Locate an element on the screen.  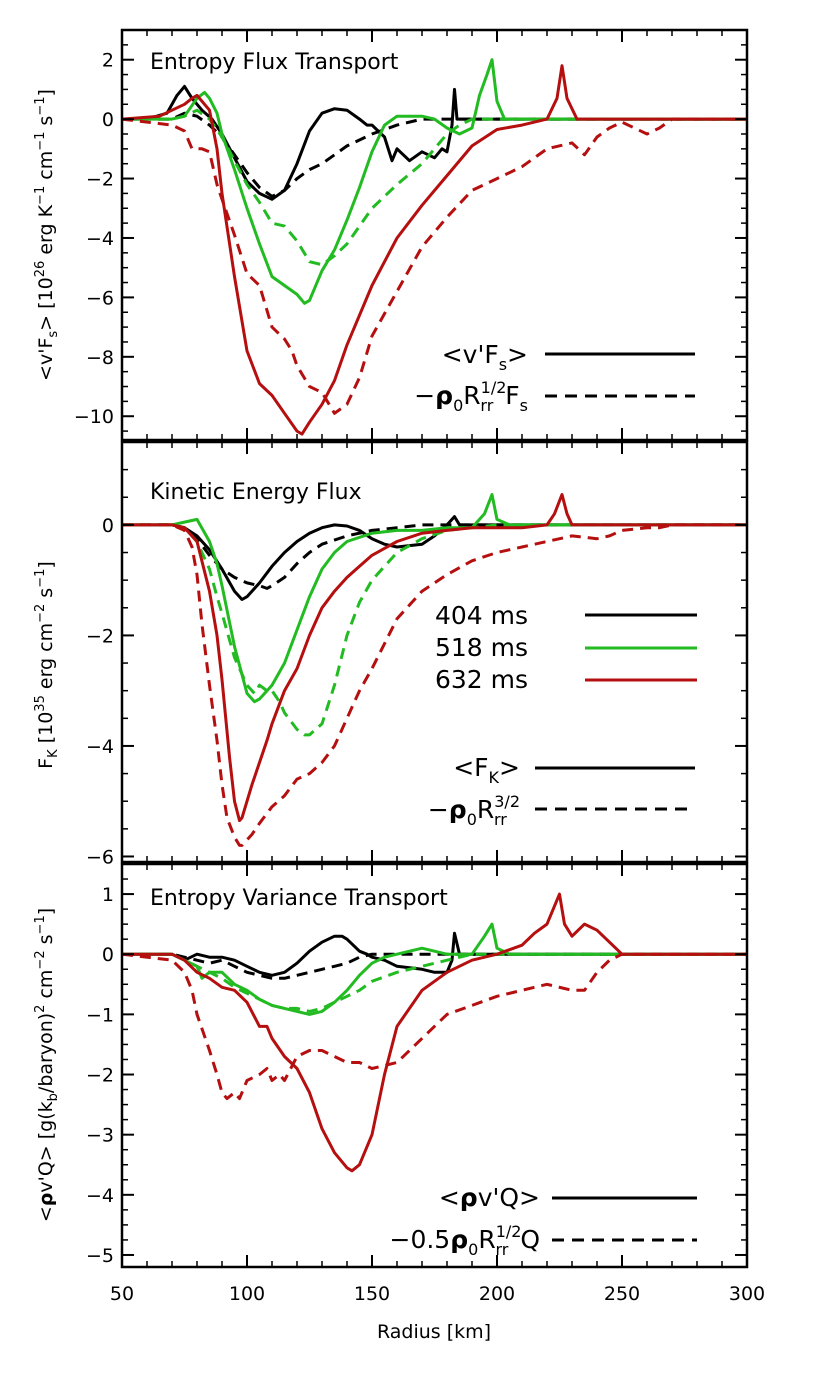
legend-solid-label-3-b: ρ is located at coordinates (469, 1197).